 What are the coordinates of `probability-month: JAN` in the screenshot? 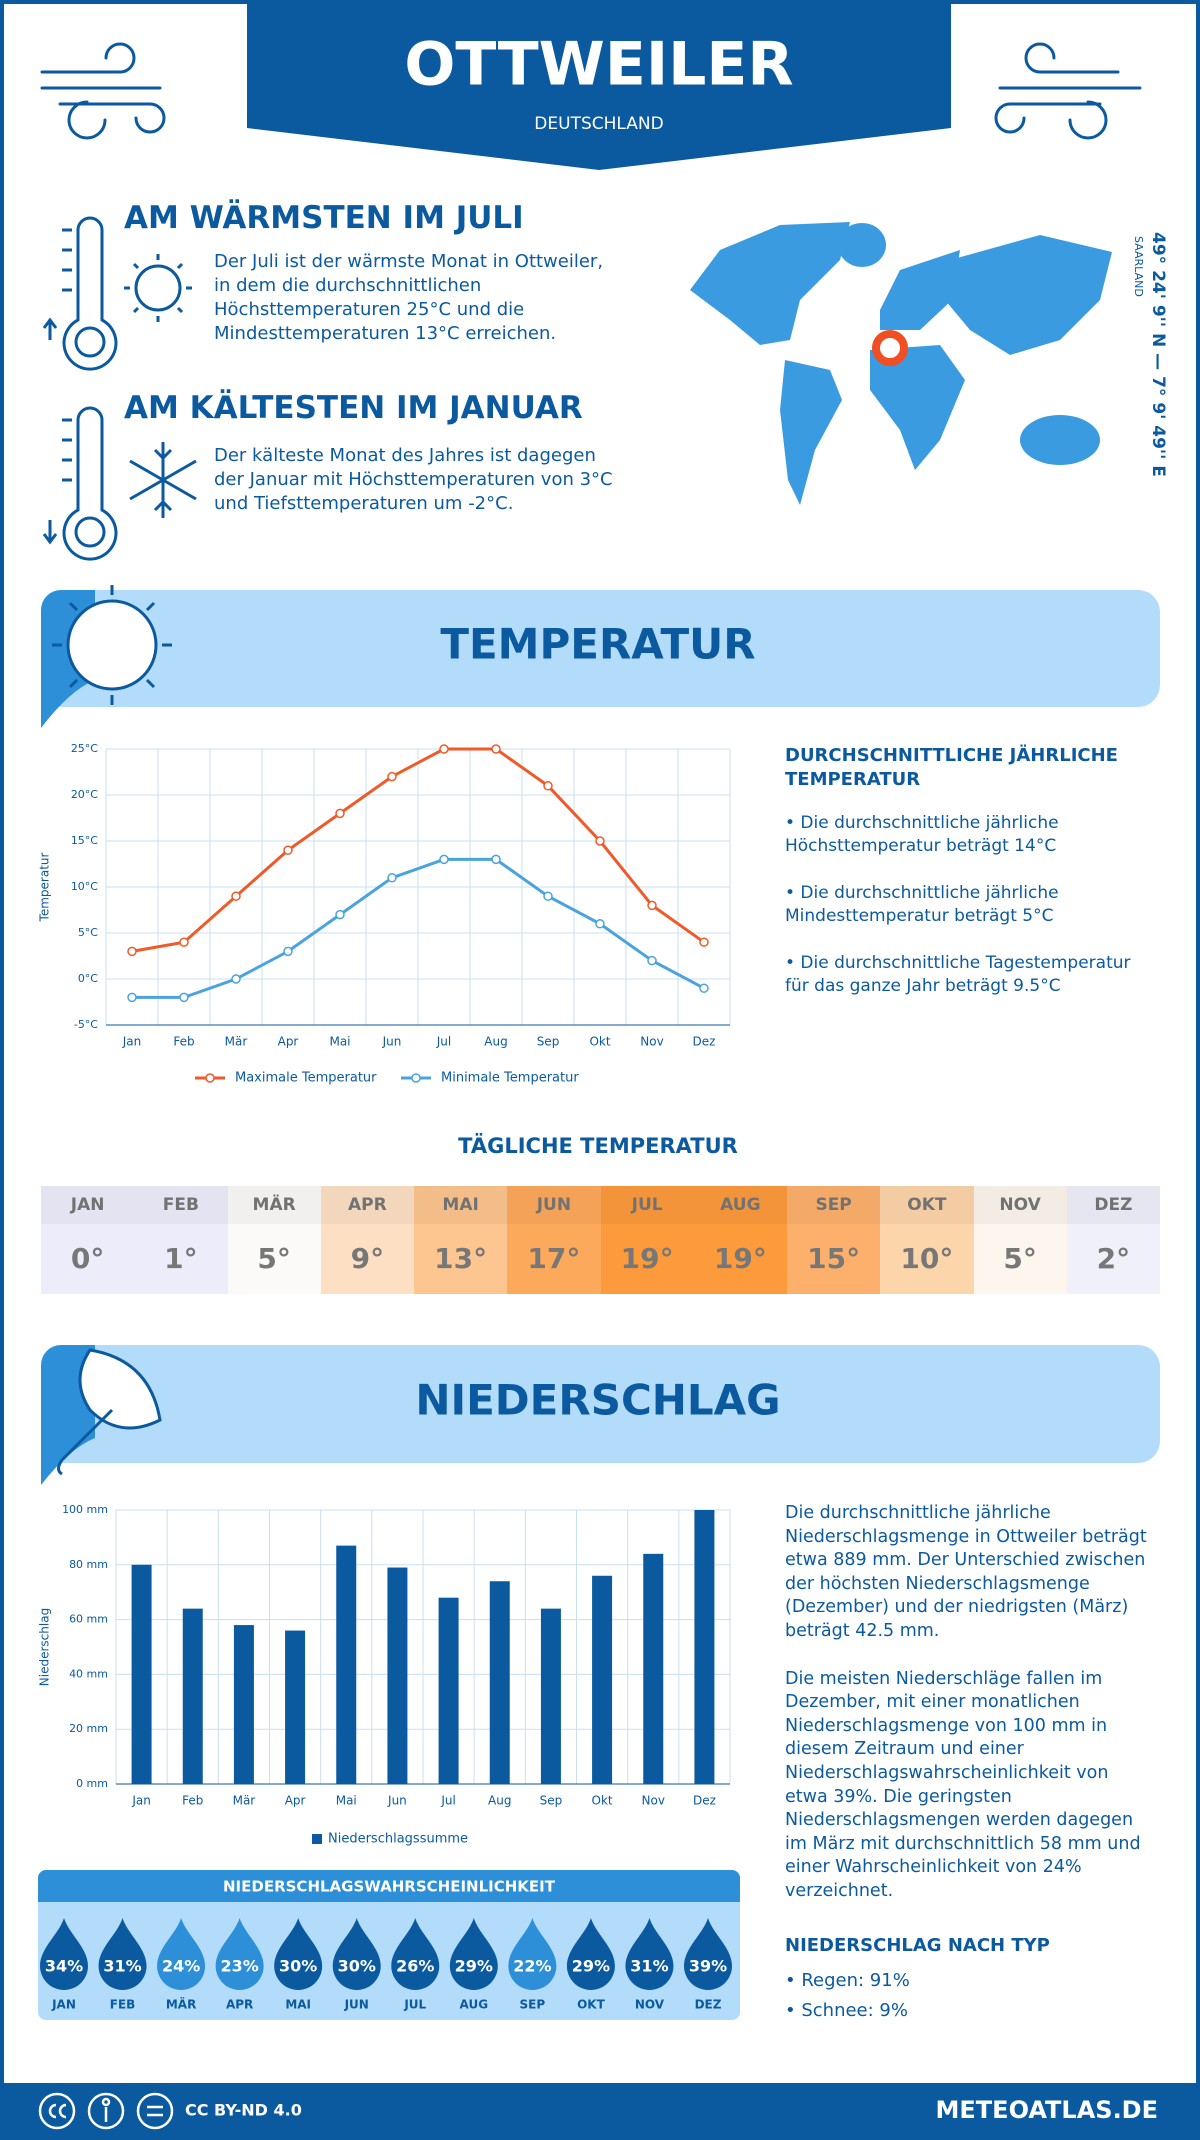 It's located at (63, 2005).